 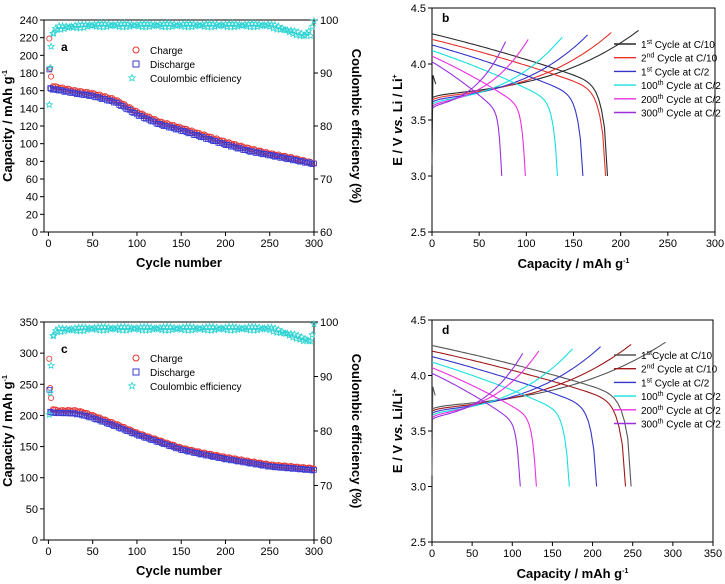 I want to click on x-tick-label: 150, so click(x=573, y=244).